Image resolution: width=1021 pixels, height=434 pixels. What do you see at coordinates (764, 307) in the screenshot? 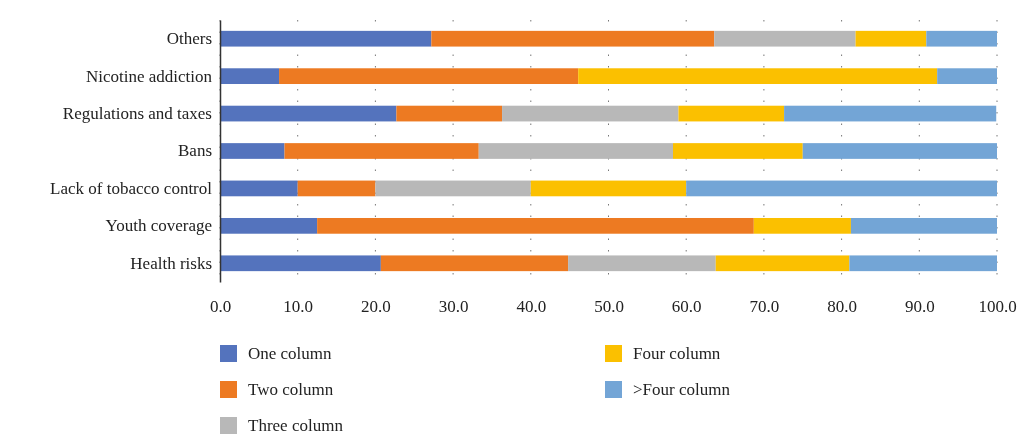
I see `x-tick-label: 70.0` at bounding box center [764, 307].